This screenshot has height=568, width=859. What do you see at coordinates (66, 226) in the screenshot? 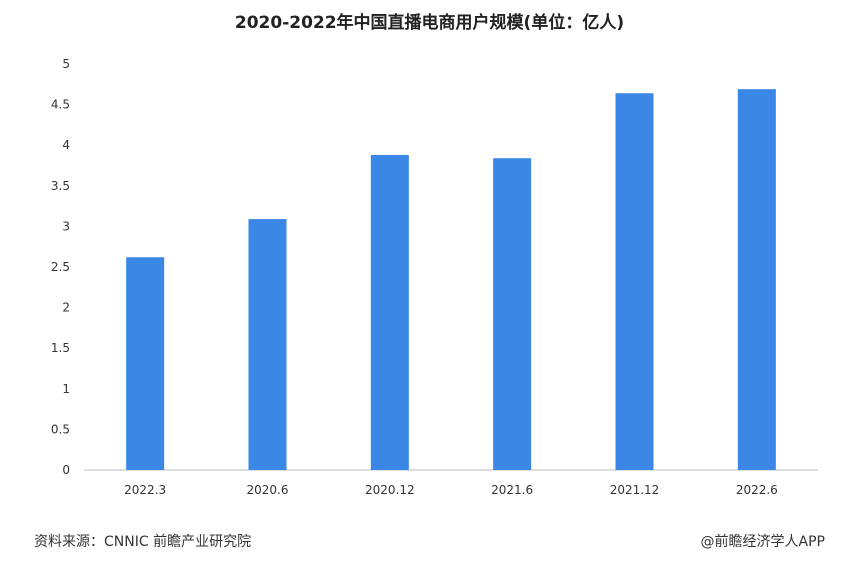
I see `y-tick-label: 3` at bounding box center [66, 226].